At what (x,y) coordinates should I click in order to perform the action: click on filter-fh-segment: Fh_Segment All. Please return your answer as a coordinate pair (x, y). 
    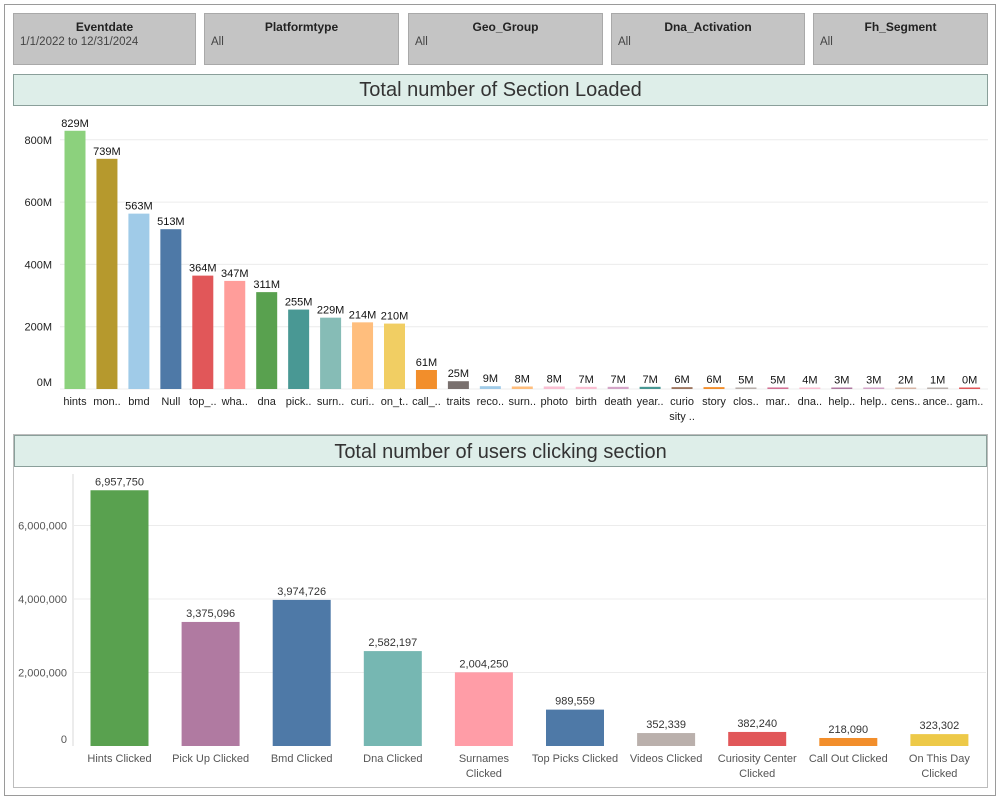
    Looking at the image, I should click on (900, 39).